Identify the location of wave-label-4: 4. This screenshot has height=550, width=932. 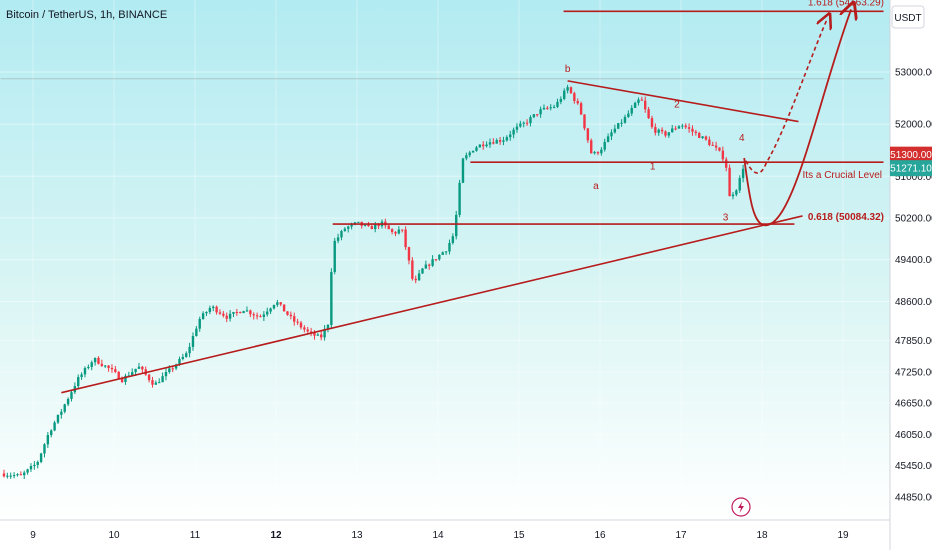
(742, 138).